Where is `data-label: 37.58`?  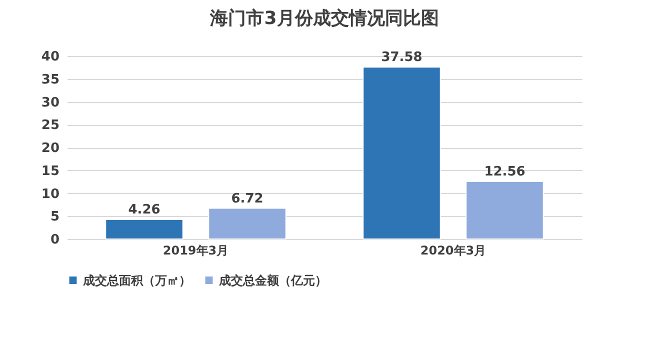
data-label: 37.58 is located at coordinates (401, 58).